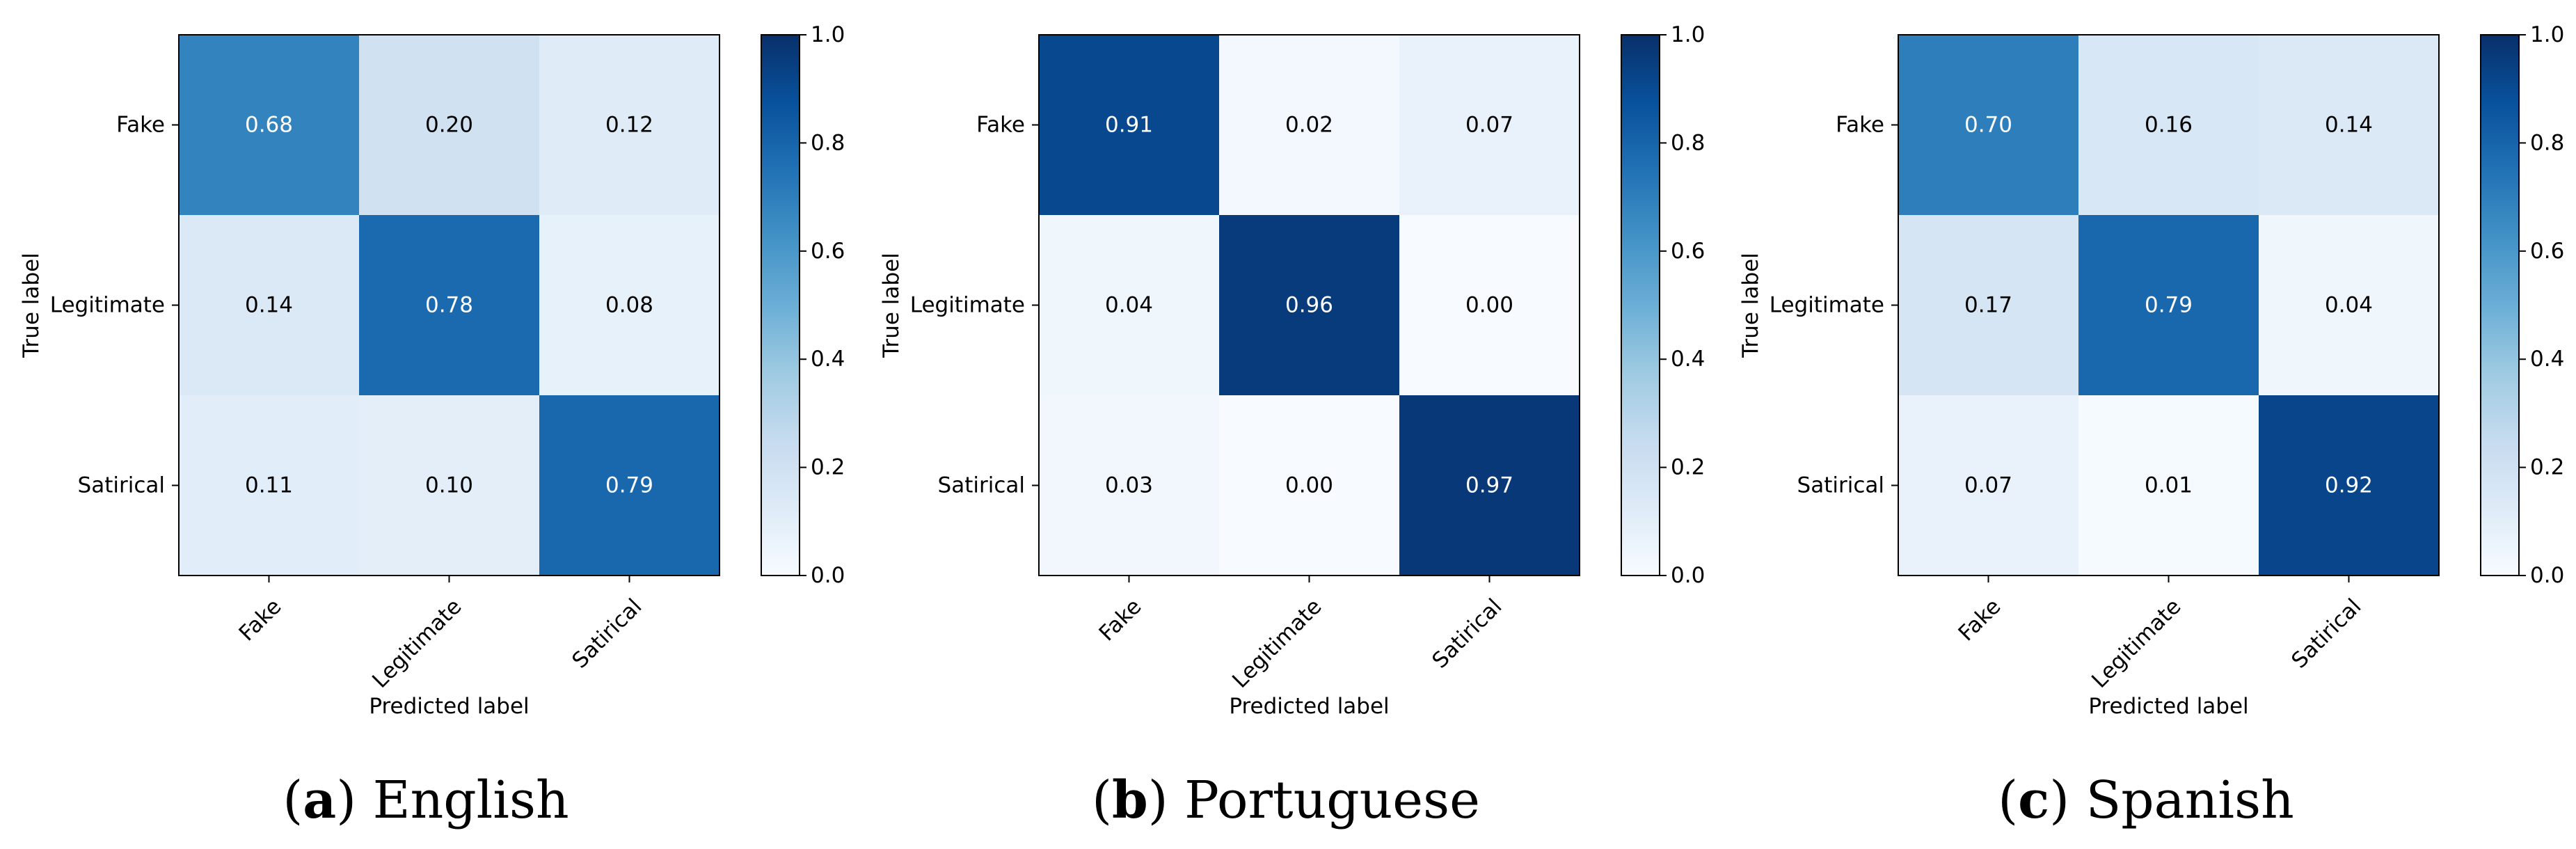 Image resolution: width=2576 pixels, height=849 pixels. I want to click on panel-caption: (c) Spanish, so click(2146, 800).